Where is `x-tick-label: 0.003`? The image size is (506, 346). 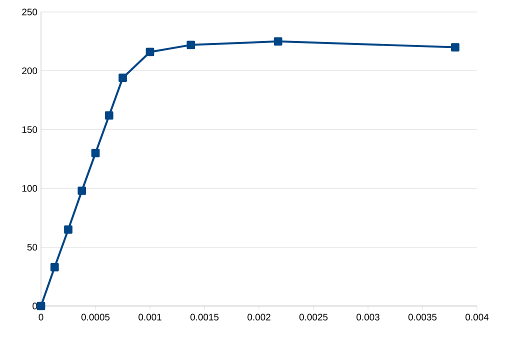
x-tick-label: 0.003 is located at coordinates (368, 317).